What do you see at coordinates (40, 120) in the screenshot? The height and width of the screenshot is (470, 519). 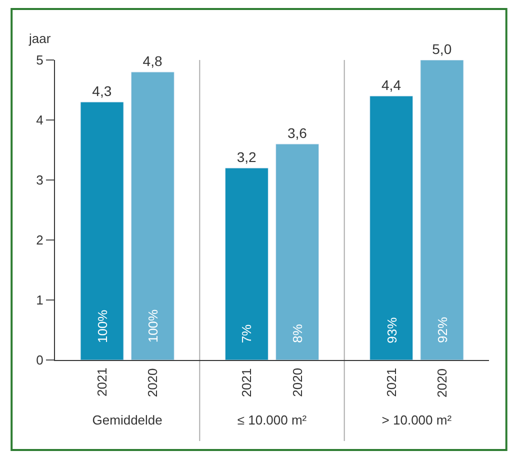 I see `y-tick-label: 4` at bounding box center [40, 120].